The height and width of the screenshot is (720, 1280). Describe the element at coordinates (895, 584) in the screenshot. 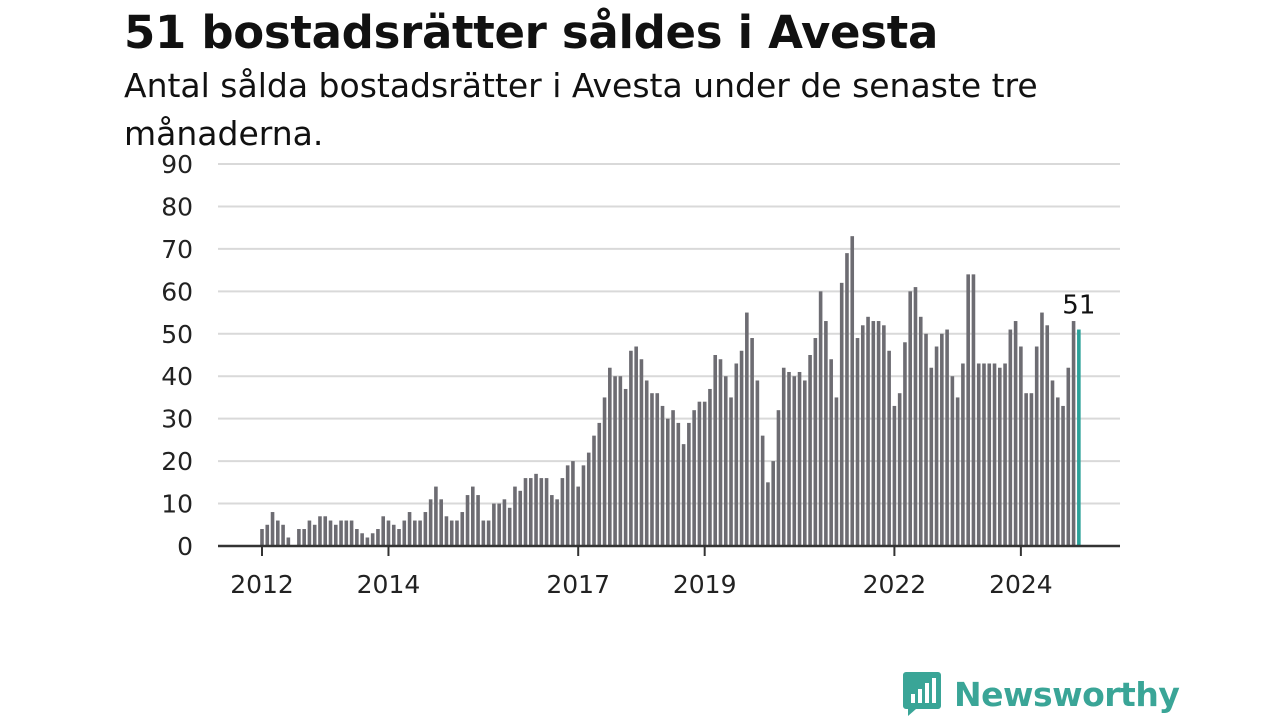

I see `x-tick-label: 2022` at that location.